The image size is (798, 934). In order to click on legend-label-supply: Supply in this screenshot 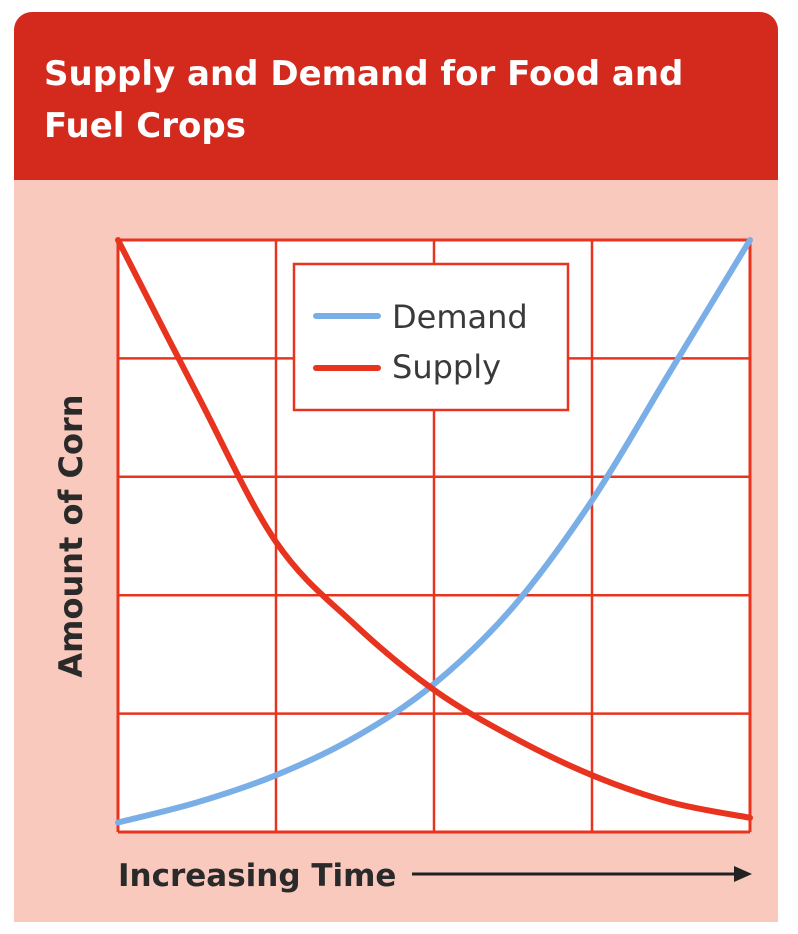, I will do `click(446, 367)`.